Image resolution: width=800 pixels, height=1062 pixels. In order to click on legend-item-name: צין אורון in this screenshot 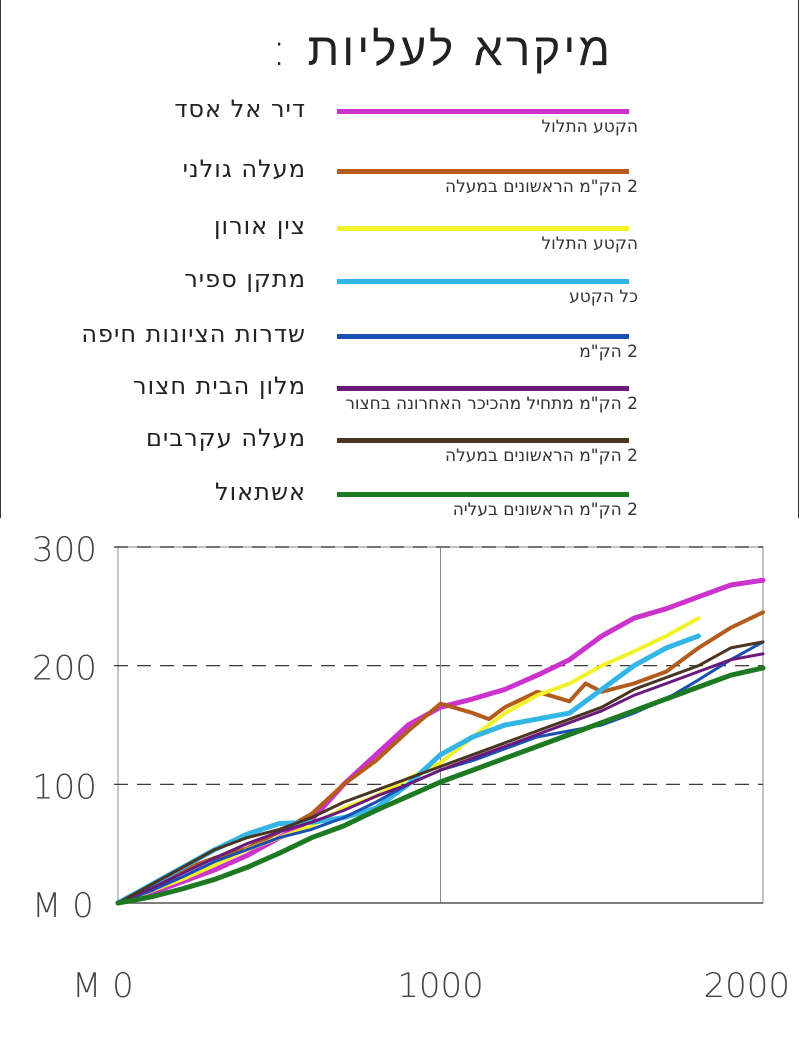, I will do `click(260, 226)`.